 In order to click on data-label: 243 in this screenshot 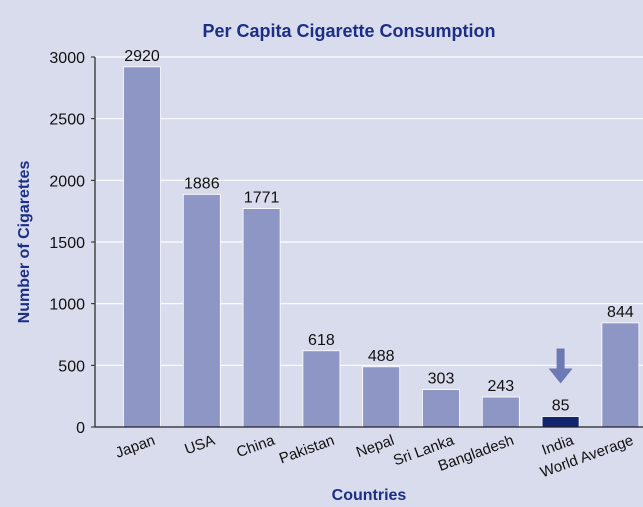, I will do `click(500, 386)`.